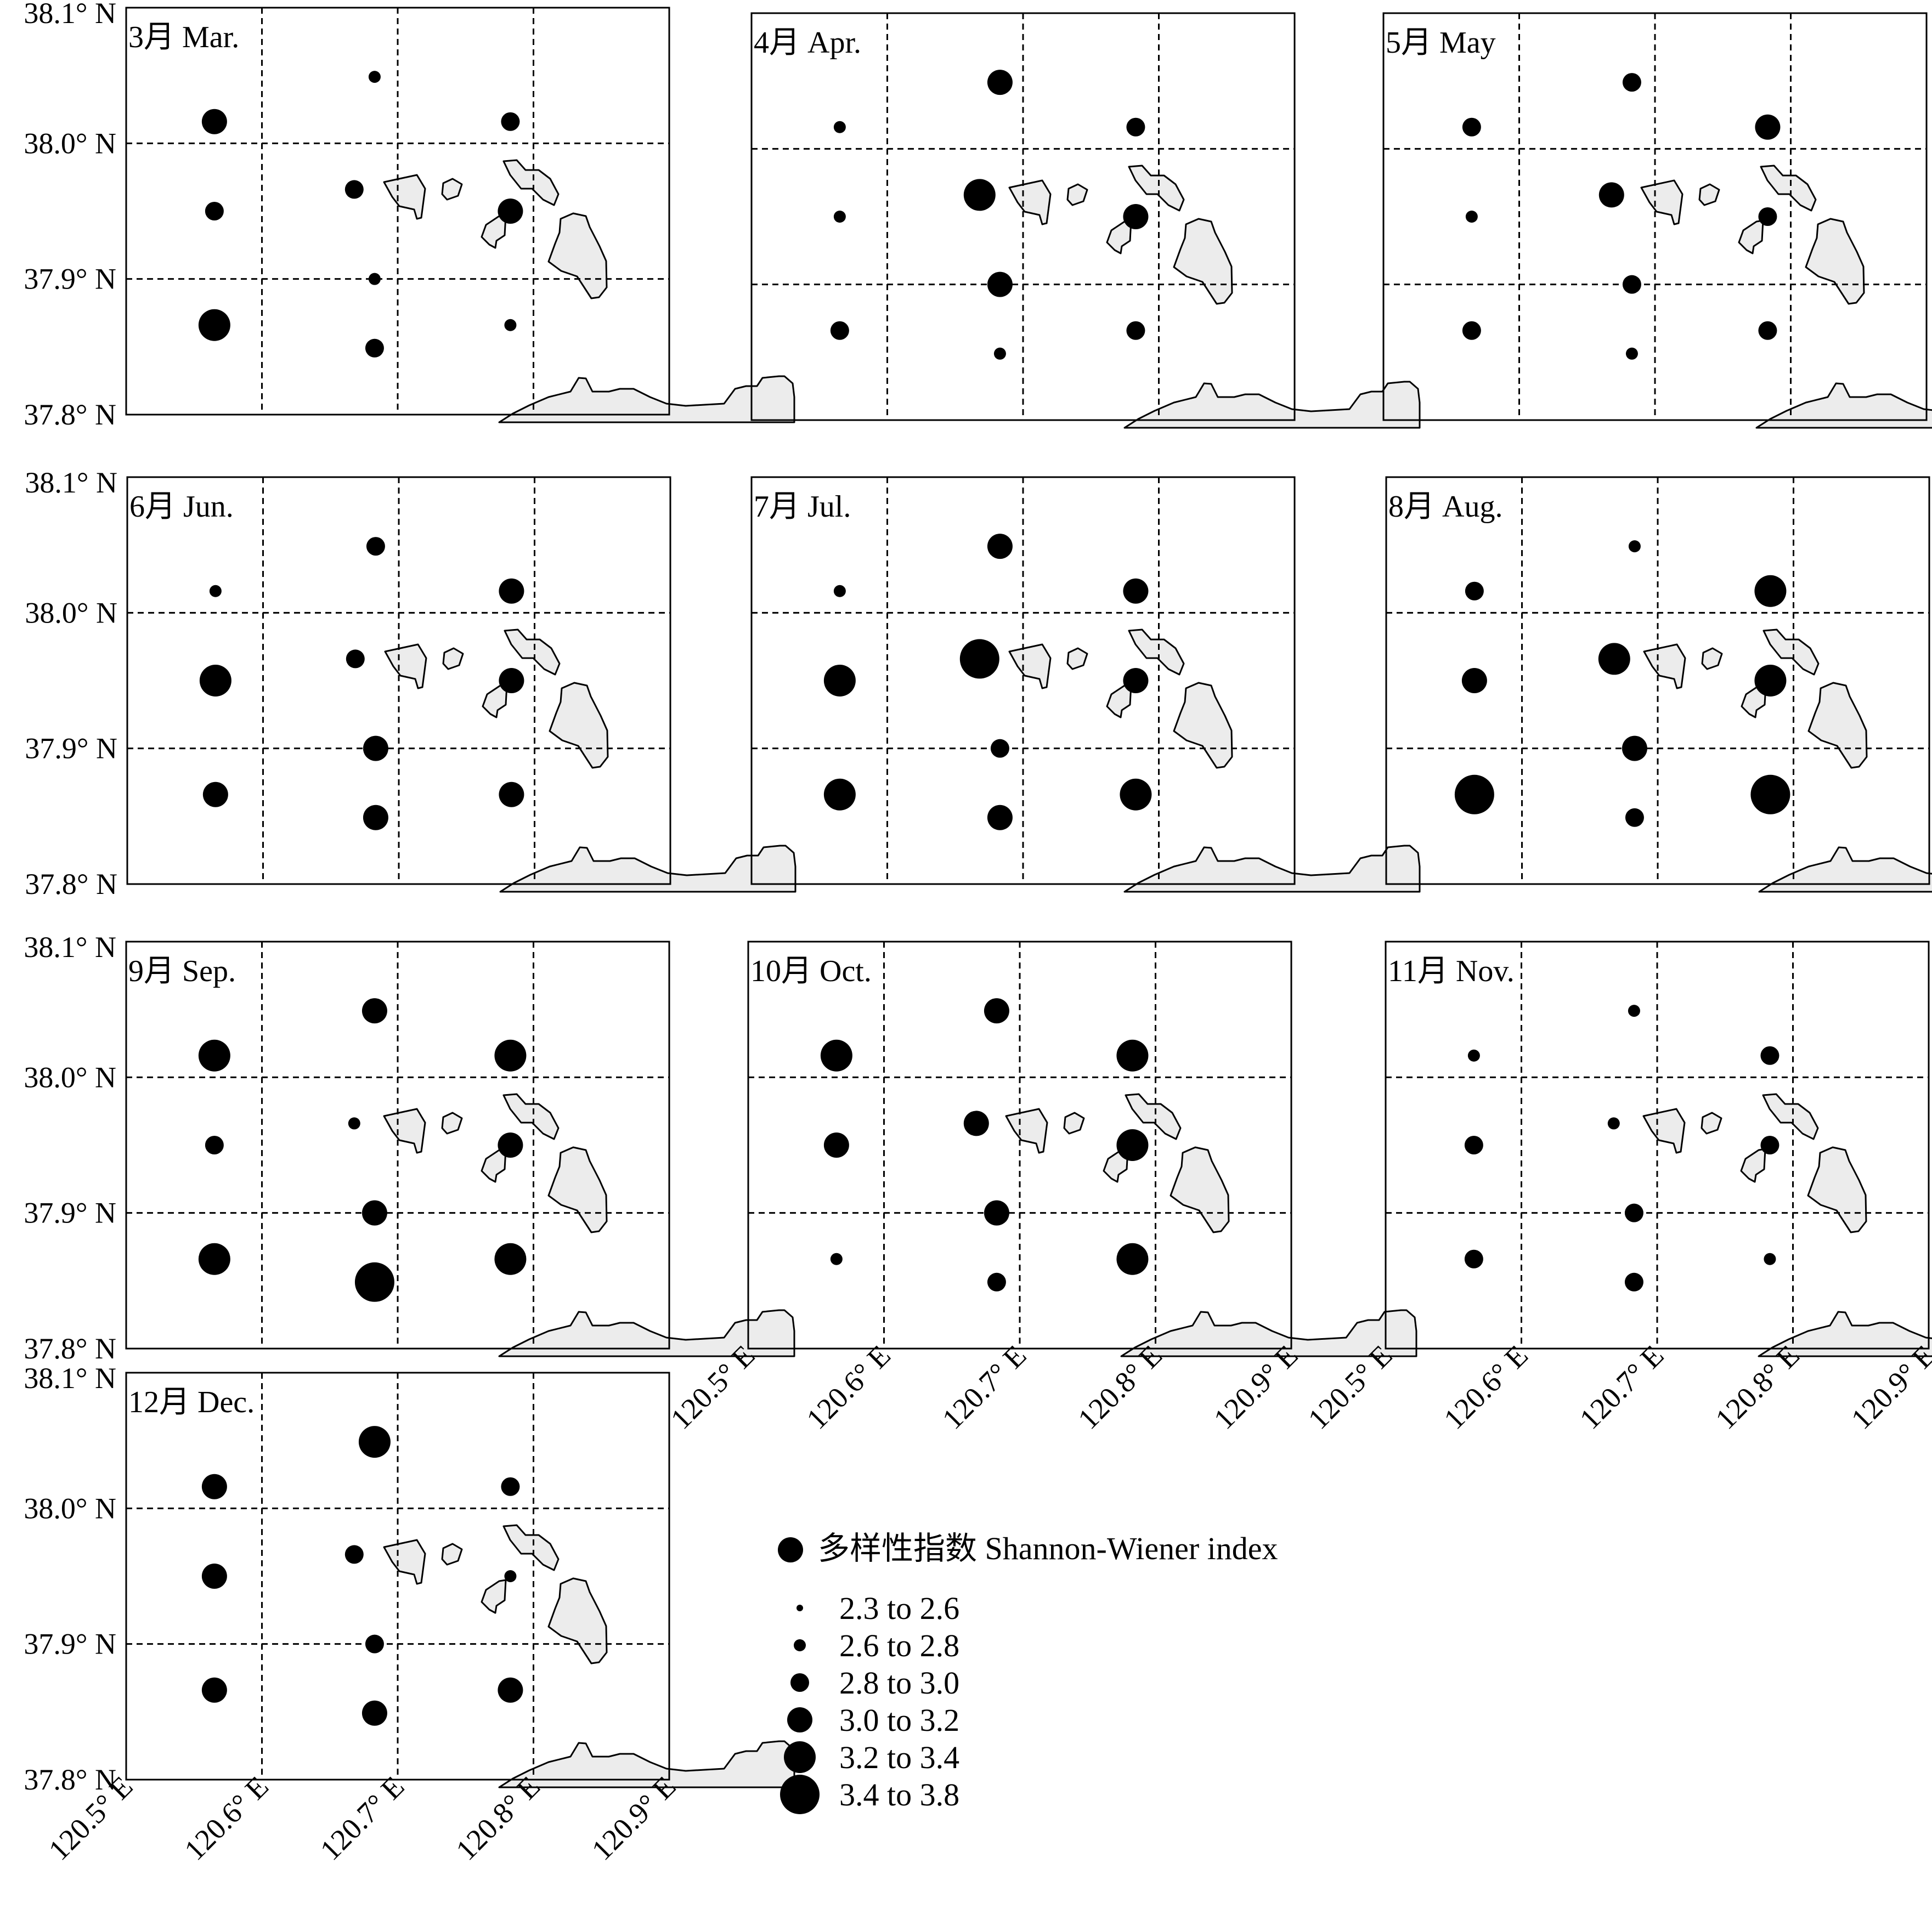 This screenshot has width=1932, height=1931. Describe the element at coordinates (497, 1818) in the screenshot. I see `x-tick-label: 120.8° E` at that location.